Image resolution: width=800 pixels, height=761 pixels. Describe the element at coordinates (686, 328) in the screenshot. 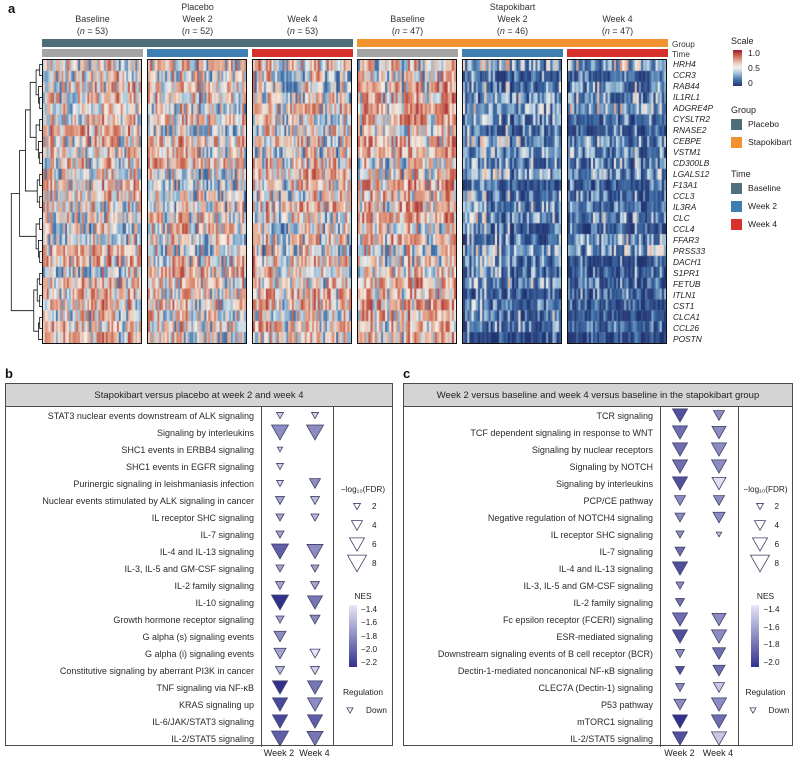

I see `gene-label-ccl26: CCL26` at that location.